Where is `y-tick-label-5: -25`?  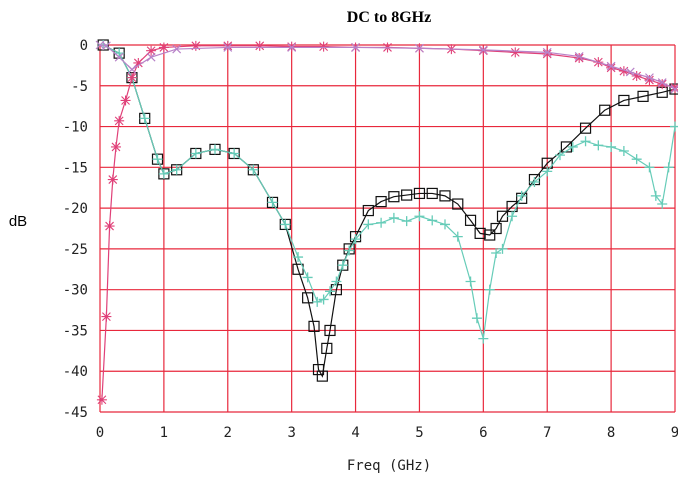
y-tick-label-5: -25 is located at coordinates (75, 250).